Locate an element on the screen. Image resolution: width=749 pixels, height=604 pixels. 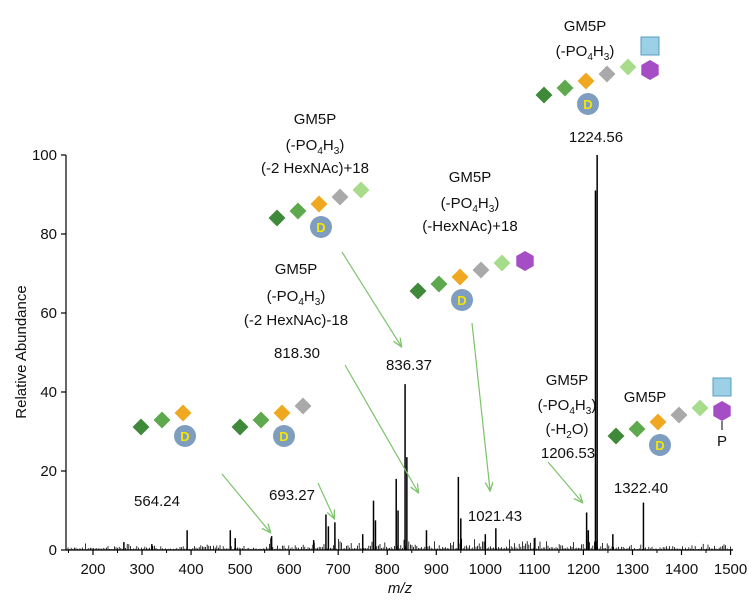
x-axis-label: m/z is located at coordinates (400, 588).